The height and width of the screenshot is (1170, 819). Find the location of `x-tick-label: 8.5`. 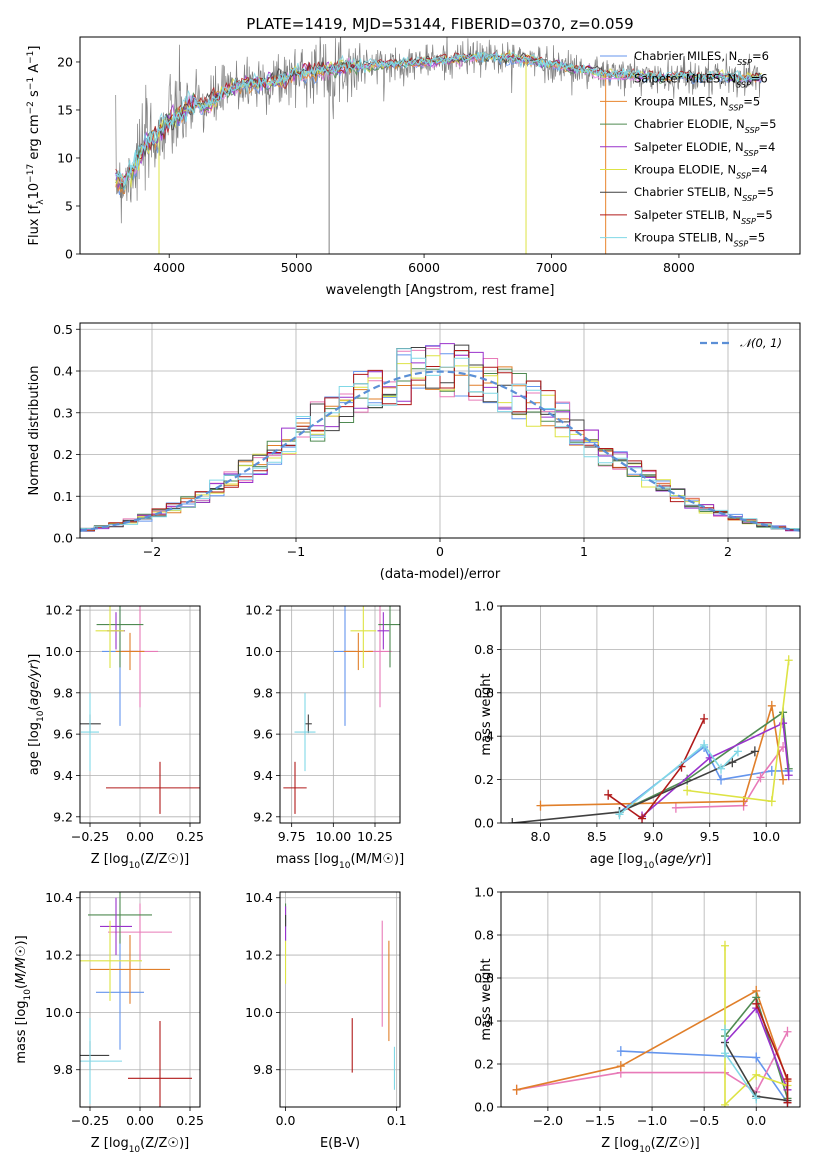

x-tick-label: 8.5 is located at coordinates (597, 836).